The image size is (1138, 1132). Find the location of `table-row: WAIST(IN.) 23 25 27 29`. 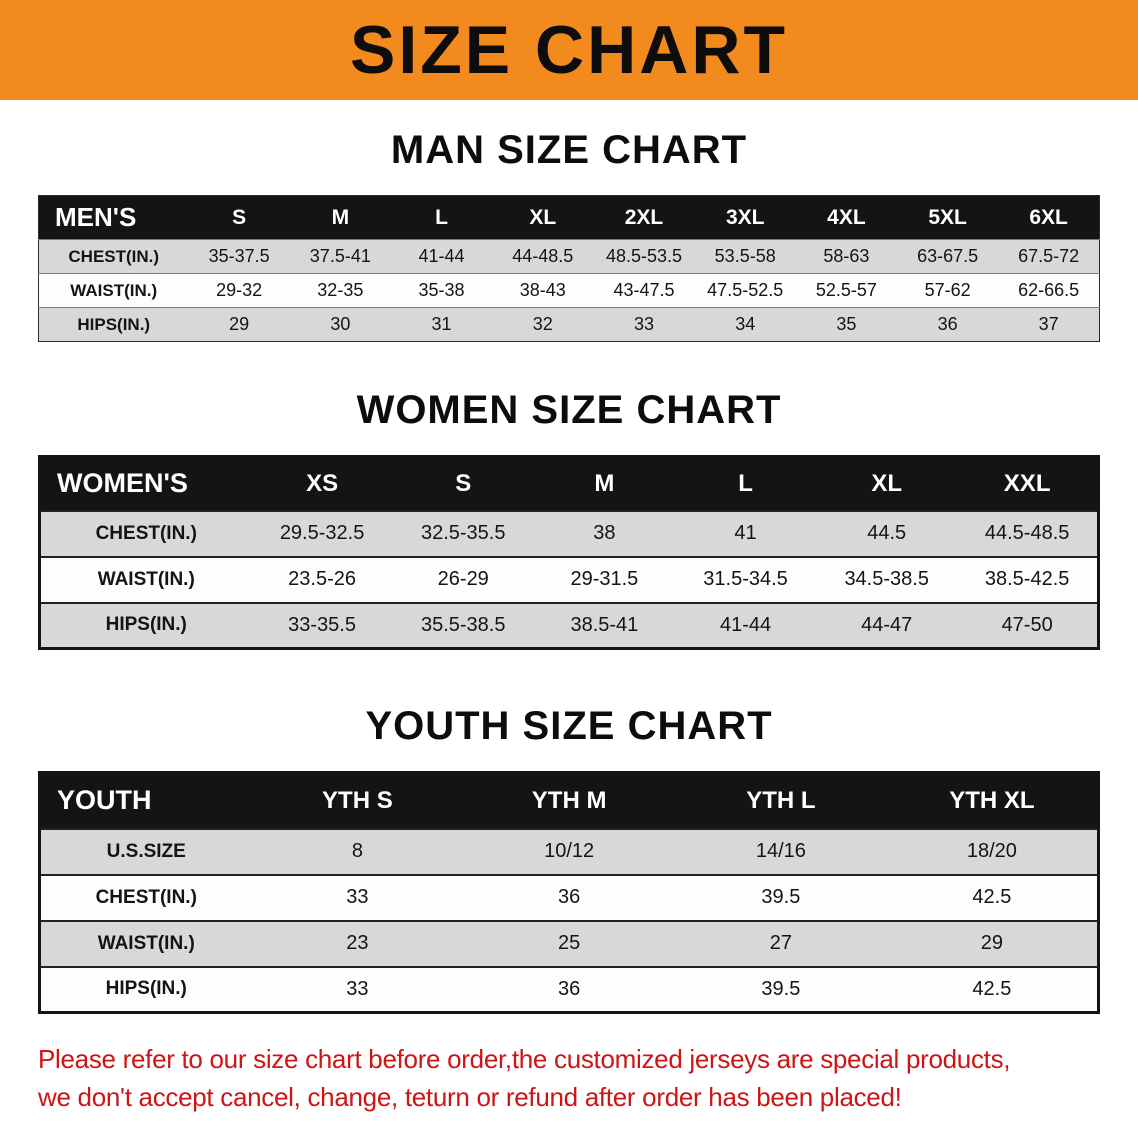

table-row: WAIST(IN.) 23 25 27 29 is located at coordinates (569, 943).